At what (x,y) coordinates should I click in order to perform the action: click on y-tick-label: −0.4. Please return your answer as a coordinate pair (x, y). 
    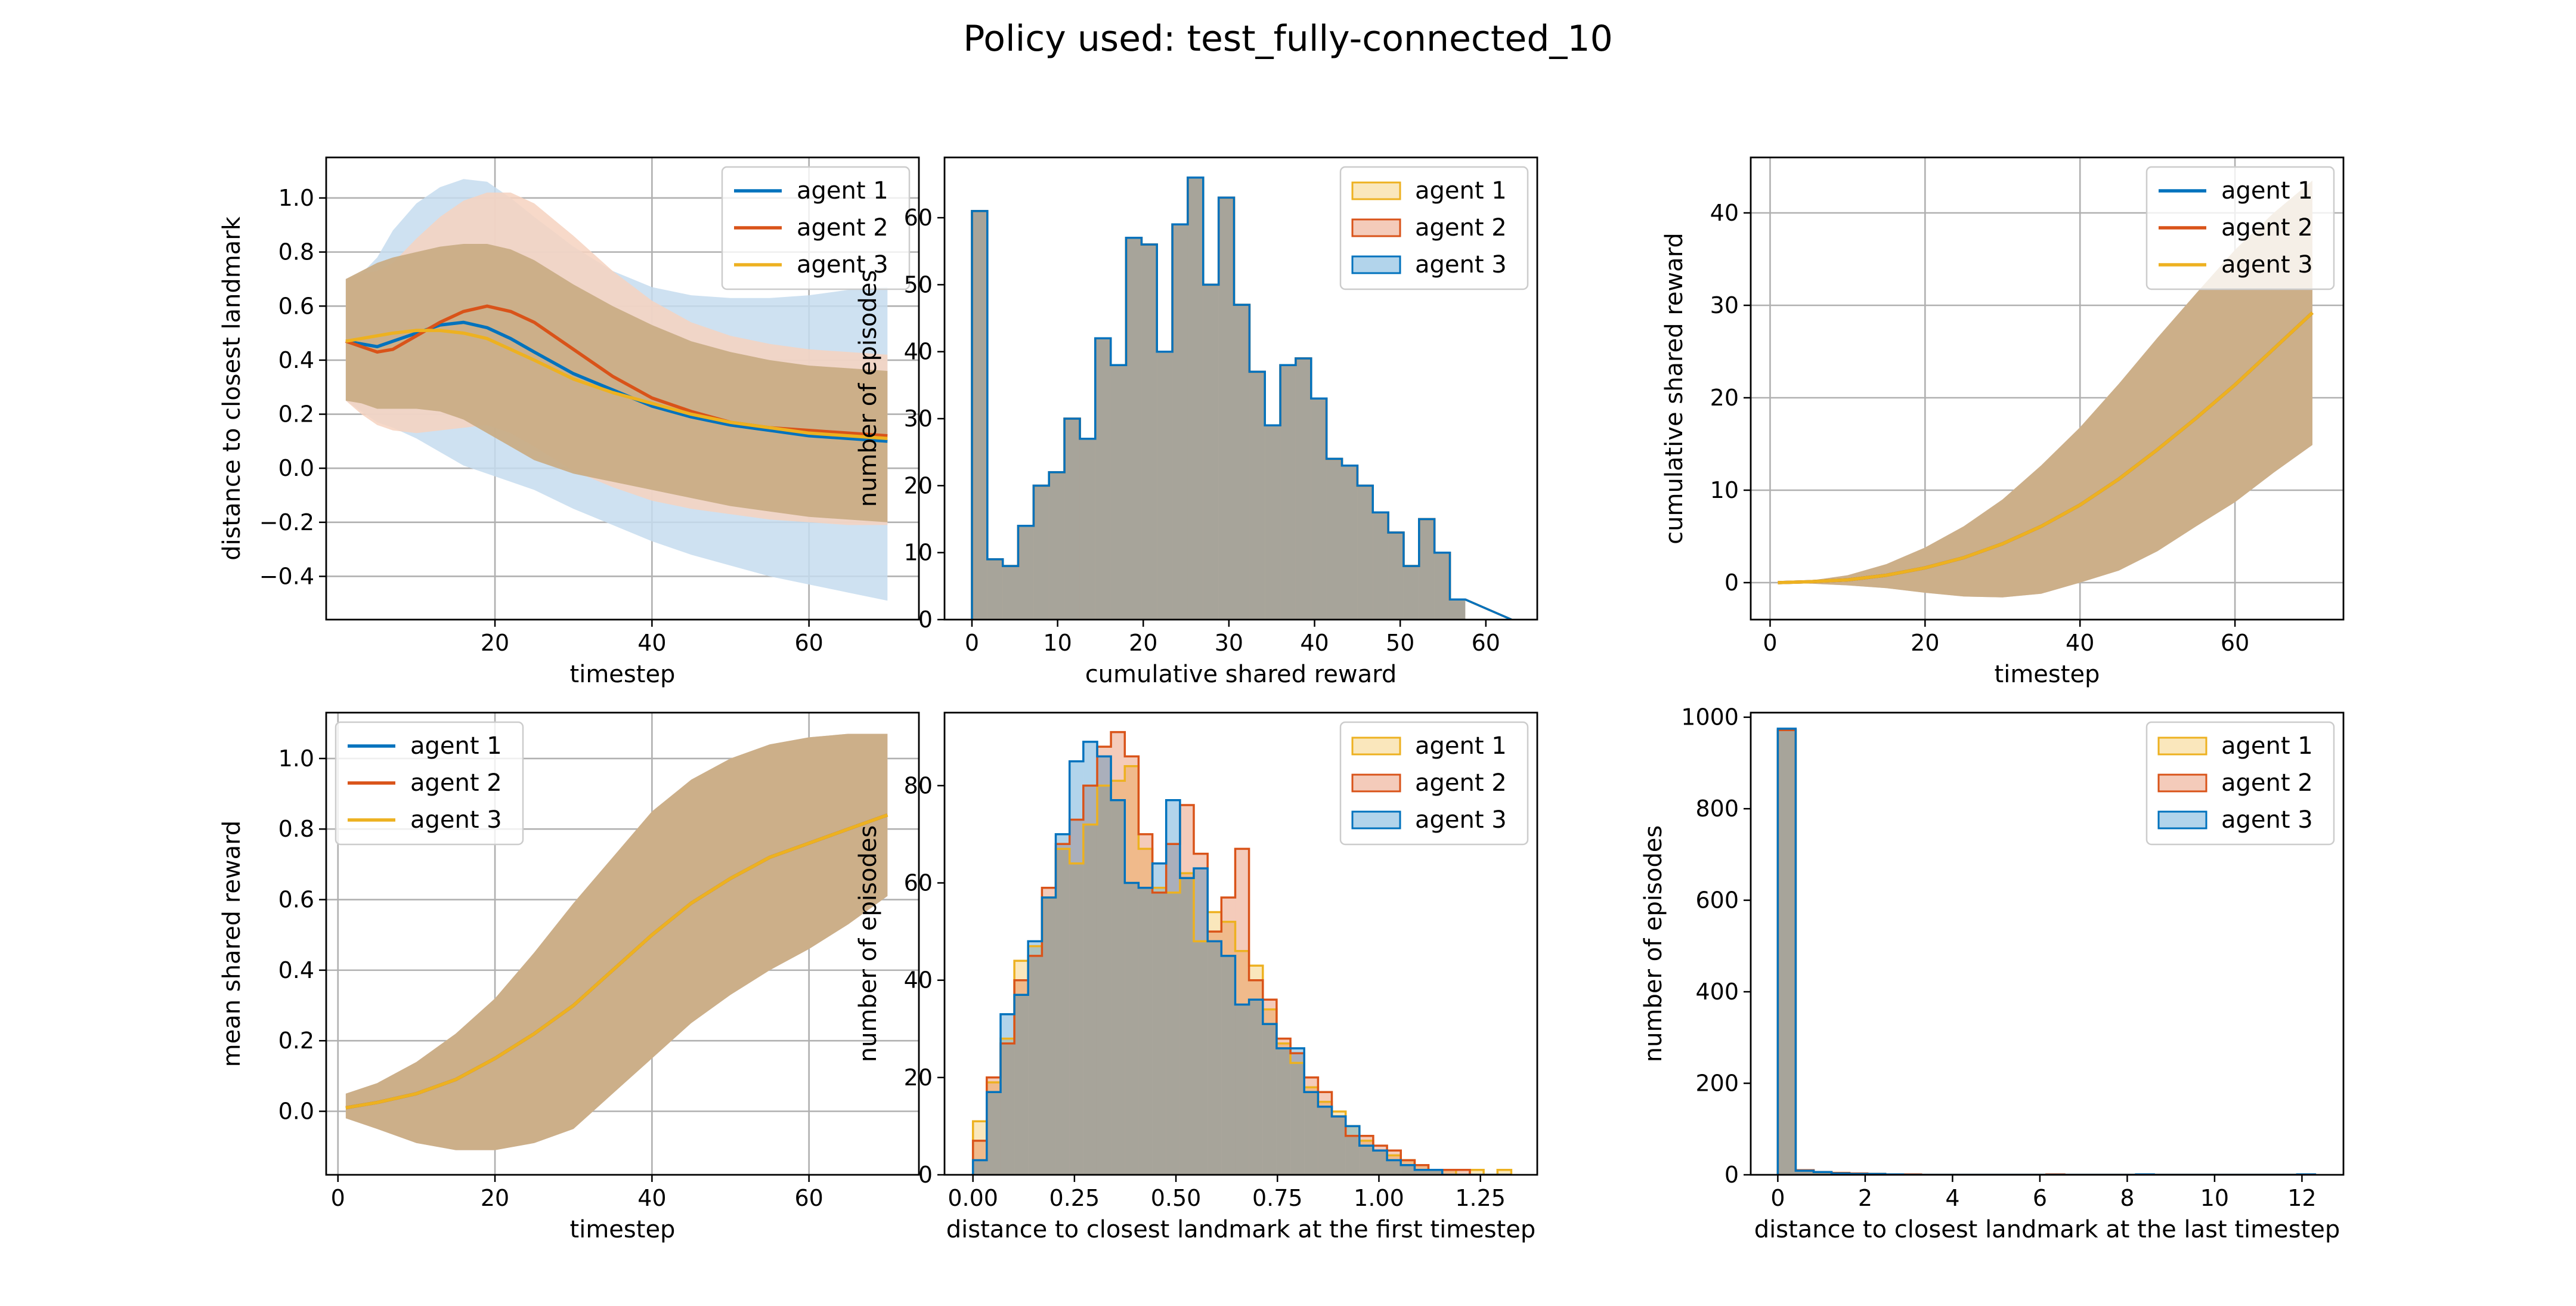
    Looking at the image, I should click on (286, 576).